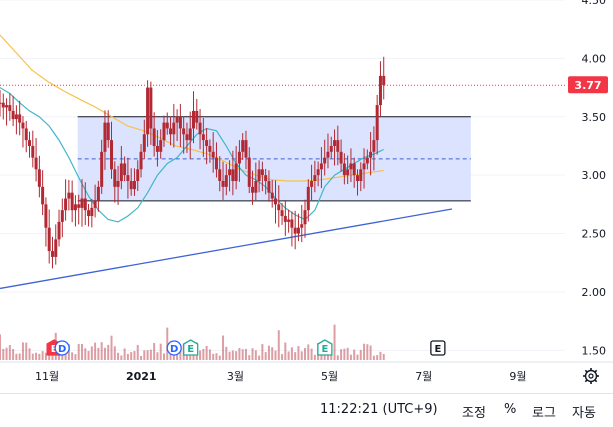 This screenshot has width=613, height=427. Describe the element at coordinates (588, 85) in the screenshot. I see `last-price-badge` at that location.